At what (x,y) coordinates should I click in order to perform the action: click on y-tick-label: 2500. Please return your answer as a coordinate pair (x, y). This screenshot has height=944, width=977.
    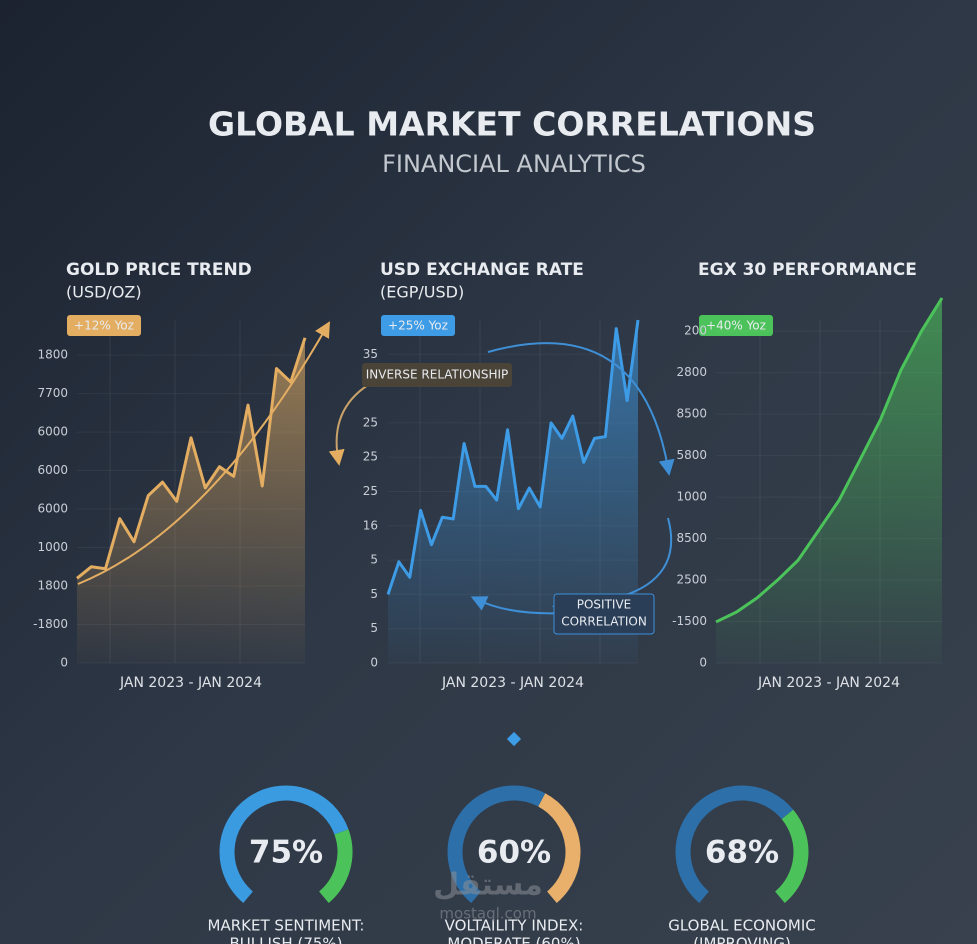
    Looking at the image, I should click on (691, 580).